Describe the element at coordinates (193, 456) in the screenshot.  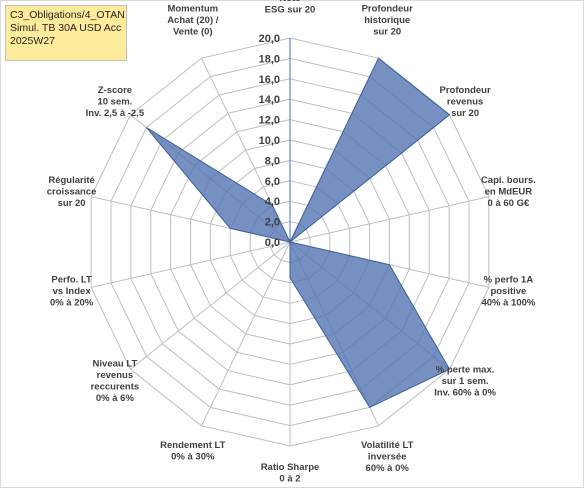
I see `axis-label-line: 0% à 30%` at that location.